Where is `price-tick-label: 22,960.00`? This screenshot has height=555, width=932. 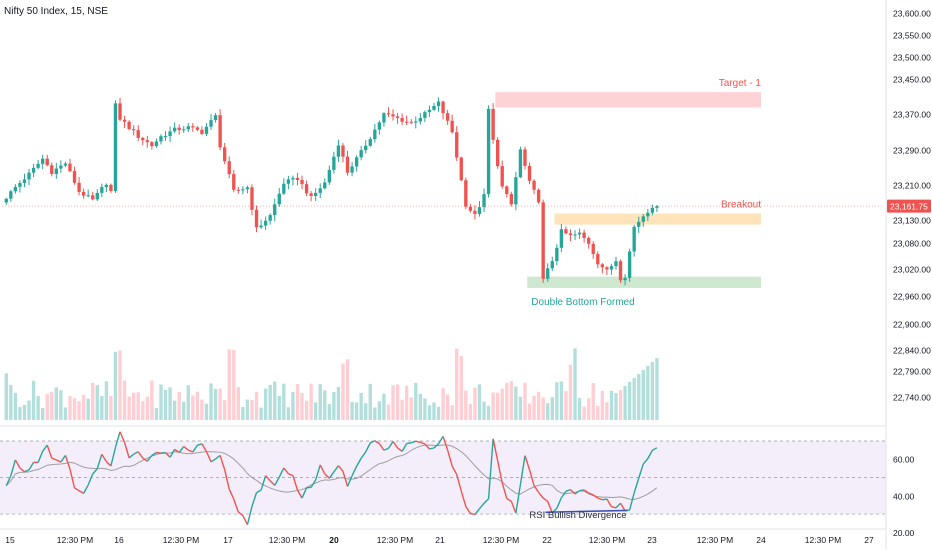
price-tick-label: 22,960.00 is located at coordinates (912, 297).